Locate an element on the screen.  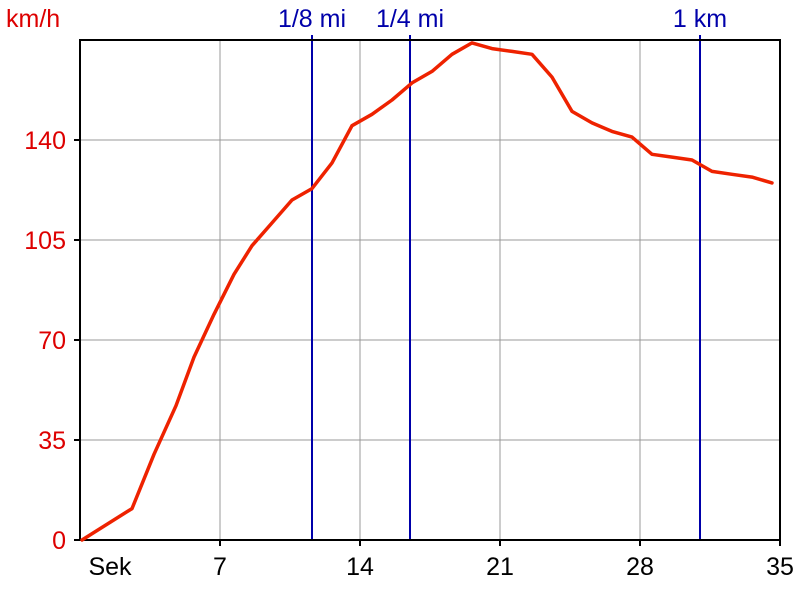
y-tick-labels: 0 35 70 105 140 is located at coordinates (52, 341).